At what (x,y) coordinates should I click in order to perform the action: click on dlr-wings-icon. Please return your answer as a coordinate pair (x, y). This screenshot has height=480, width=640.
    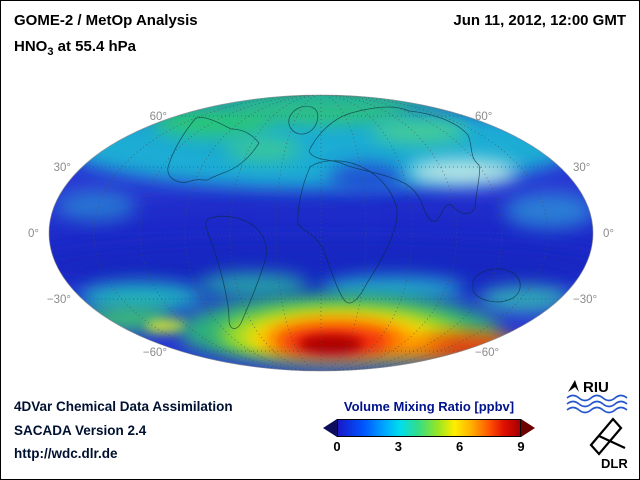
    Looking at the image, I should click on (607, 436).